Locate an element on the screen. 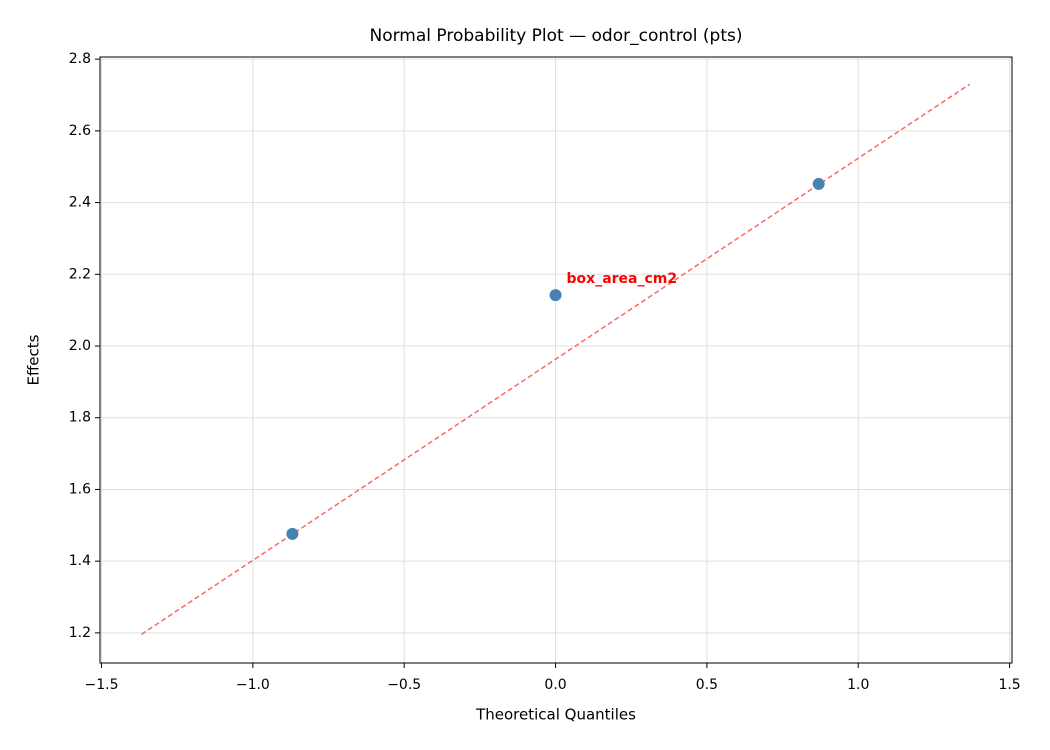 The image size is (1050, 750). y-tick-label: 1.6 is located at coordinates (80, 489).